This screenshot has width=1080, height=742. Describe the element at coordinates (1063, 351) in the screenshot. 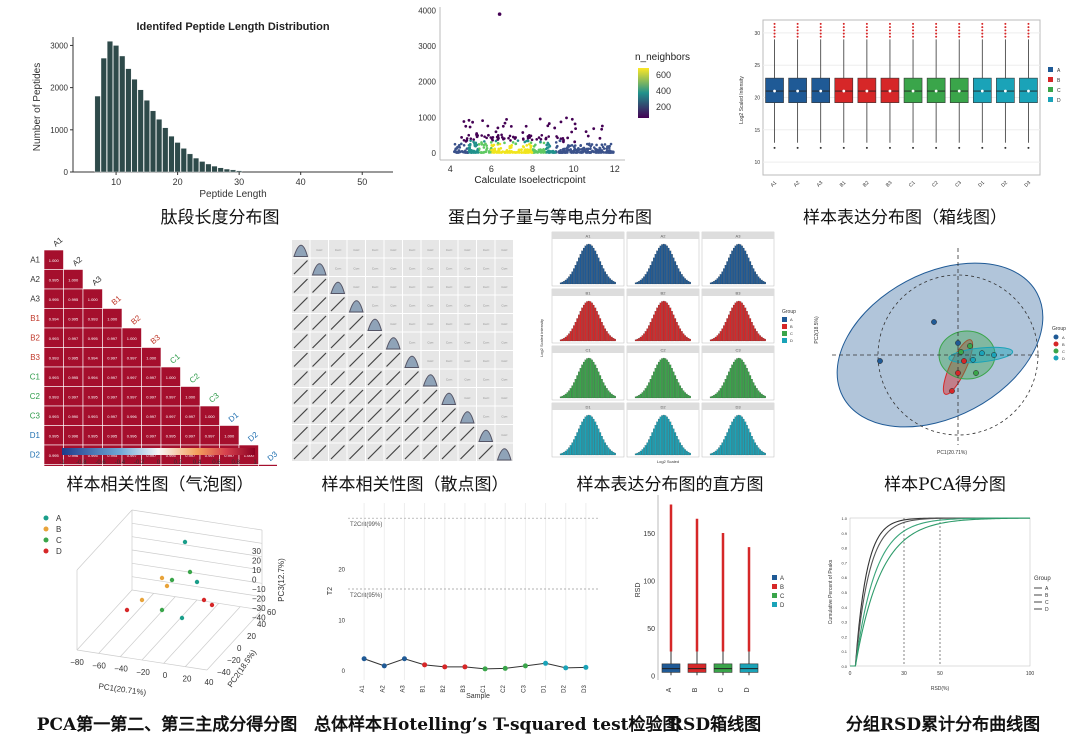

I see `legend-label: C` at that location.